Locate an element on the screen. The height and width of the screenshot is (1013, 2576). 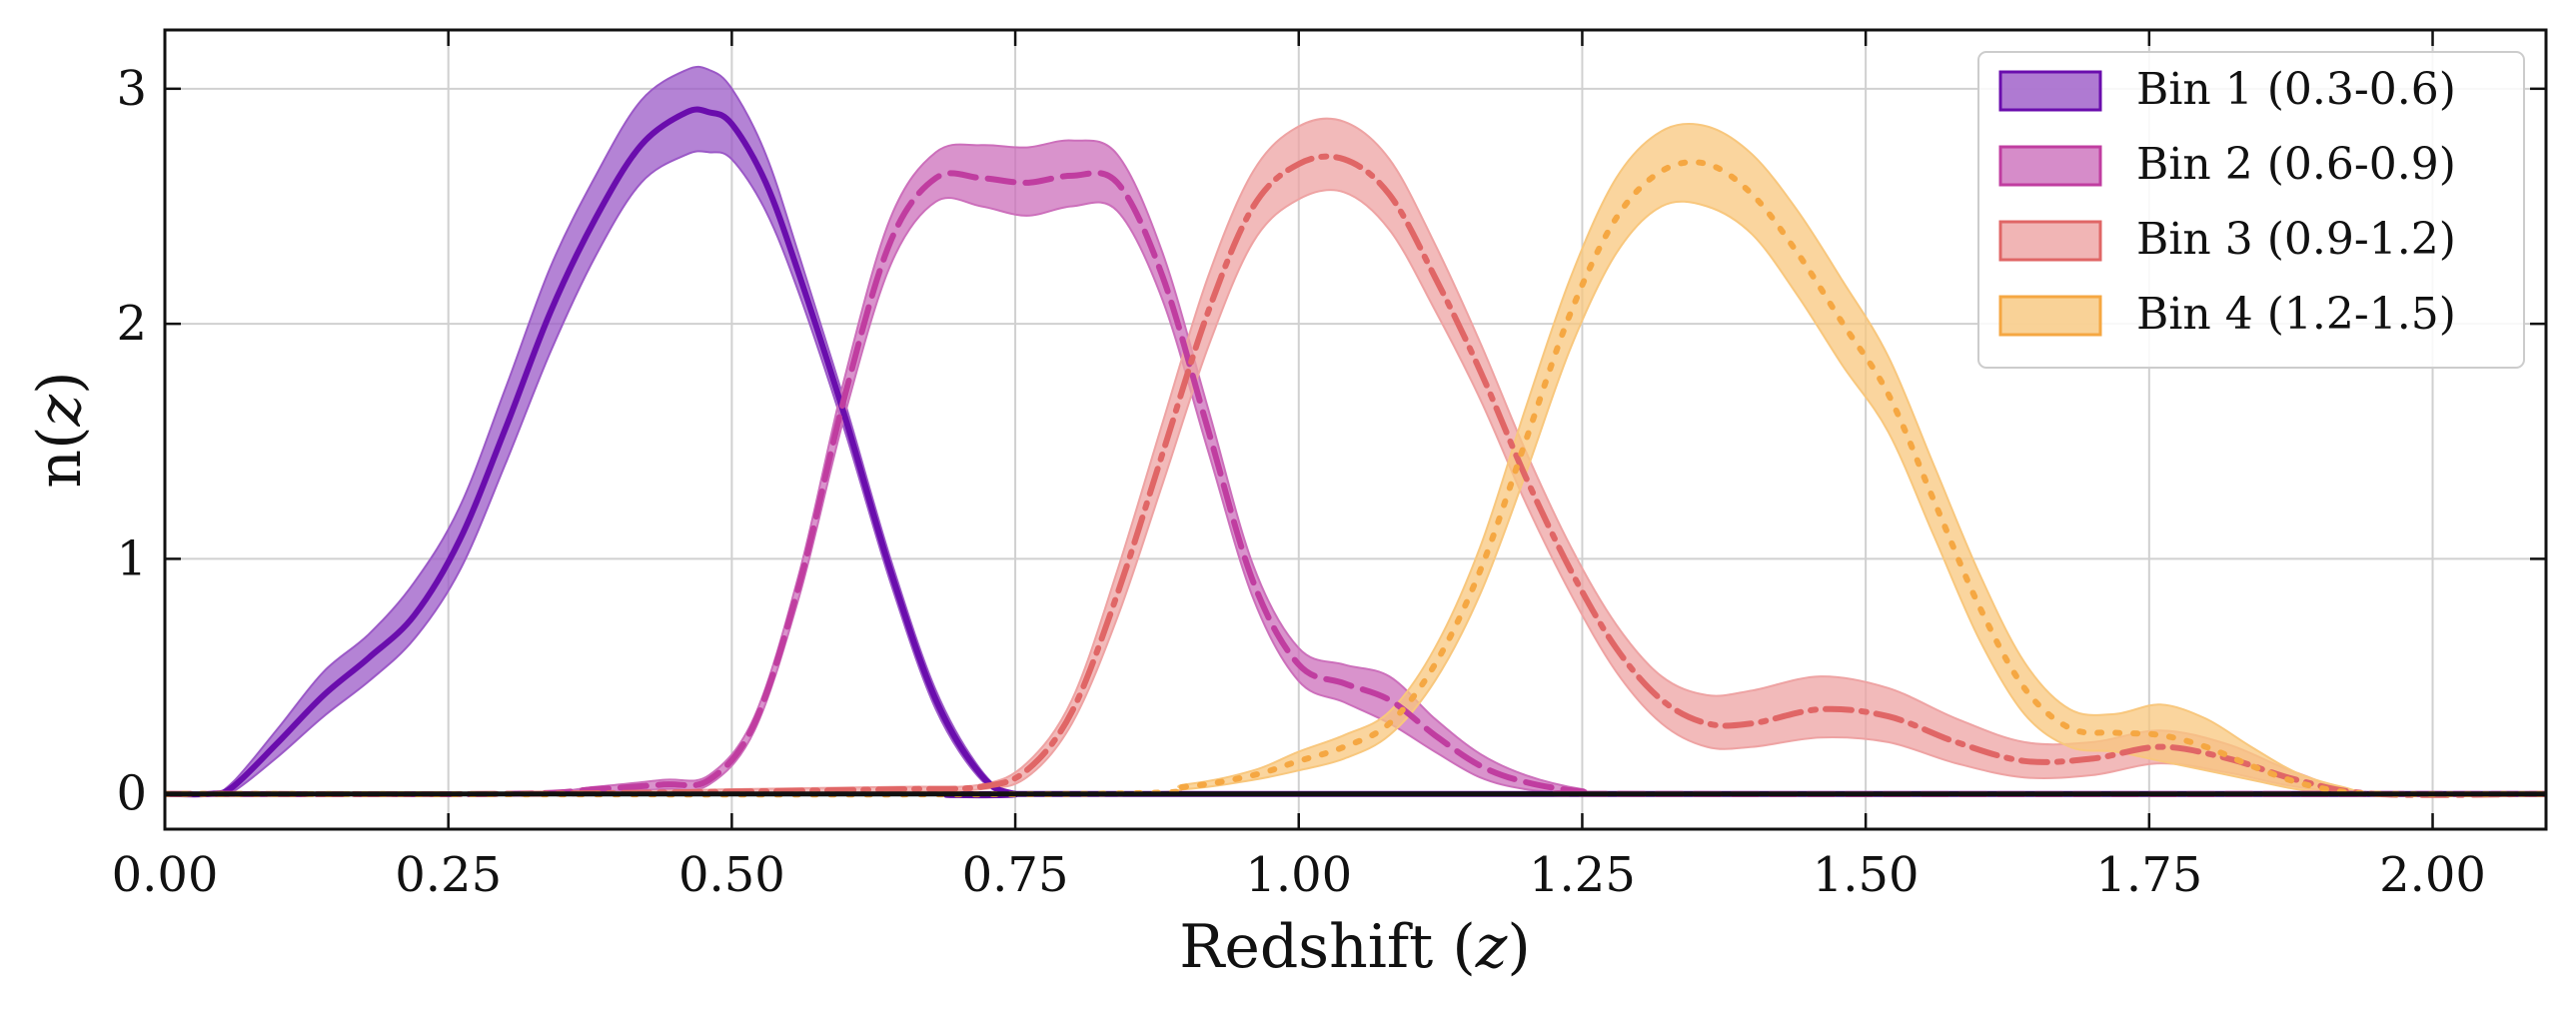
legend-label-bin-1: Bin 1 (0.3-0.6) is located at coordinates (2296, 90).